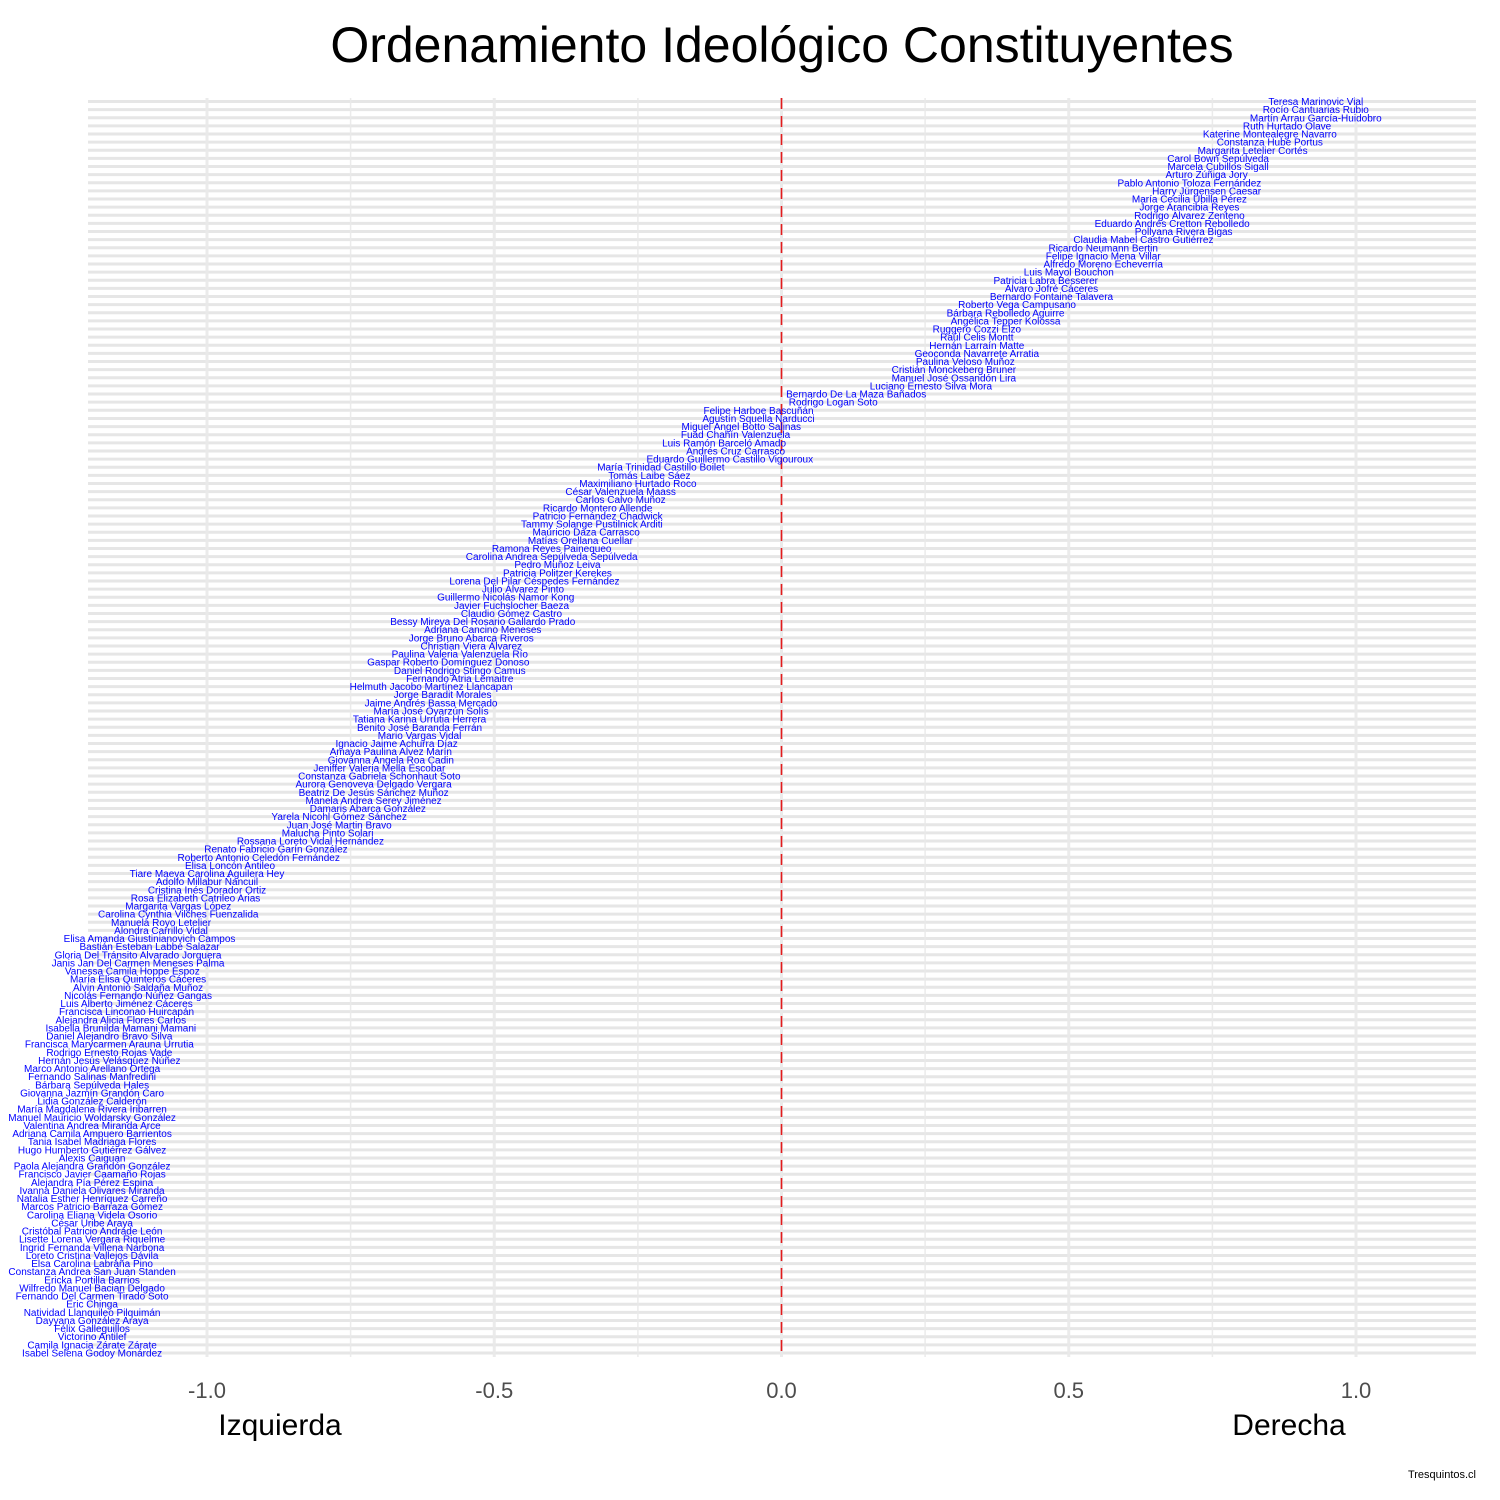 This screenshot has width=1500, height=1500. What do you see at coordinates (92, 1110) in the screenshot?
I see `constituent-label: María Magdalena Rivera Iribarren` at bounding box center [92, 1110].